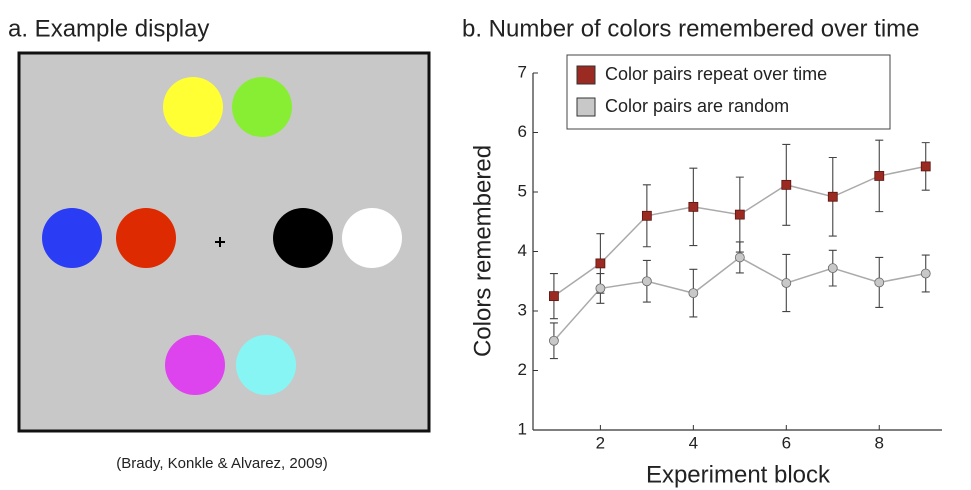 The width and height of the screenshot is (971, 490). What do you see at coordinates (108, 28) in the screenshot?
I see `panel-title: a. Example display` at bounding box center [108, 28].